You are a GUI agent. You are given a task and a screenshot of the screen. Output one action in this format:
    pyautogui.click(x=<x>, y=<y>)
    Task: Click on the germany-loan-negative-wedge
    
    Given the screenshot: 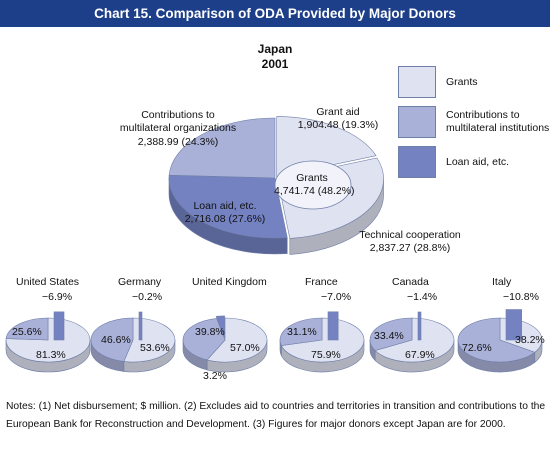 What is the action you would take?
    pyautogui.click(x=140, y=326)
    